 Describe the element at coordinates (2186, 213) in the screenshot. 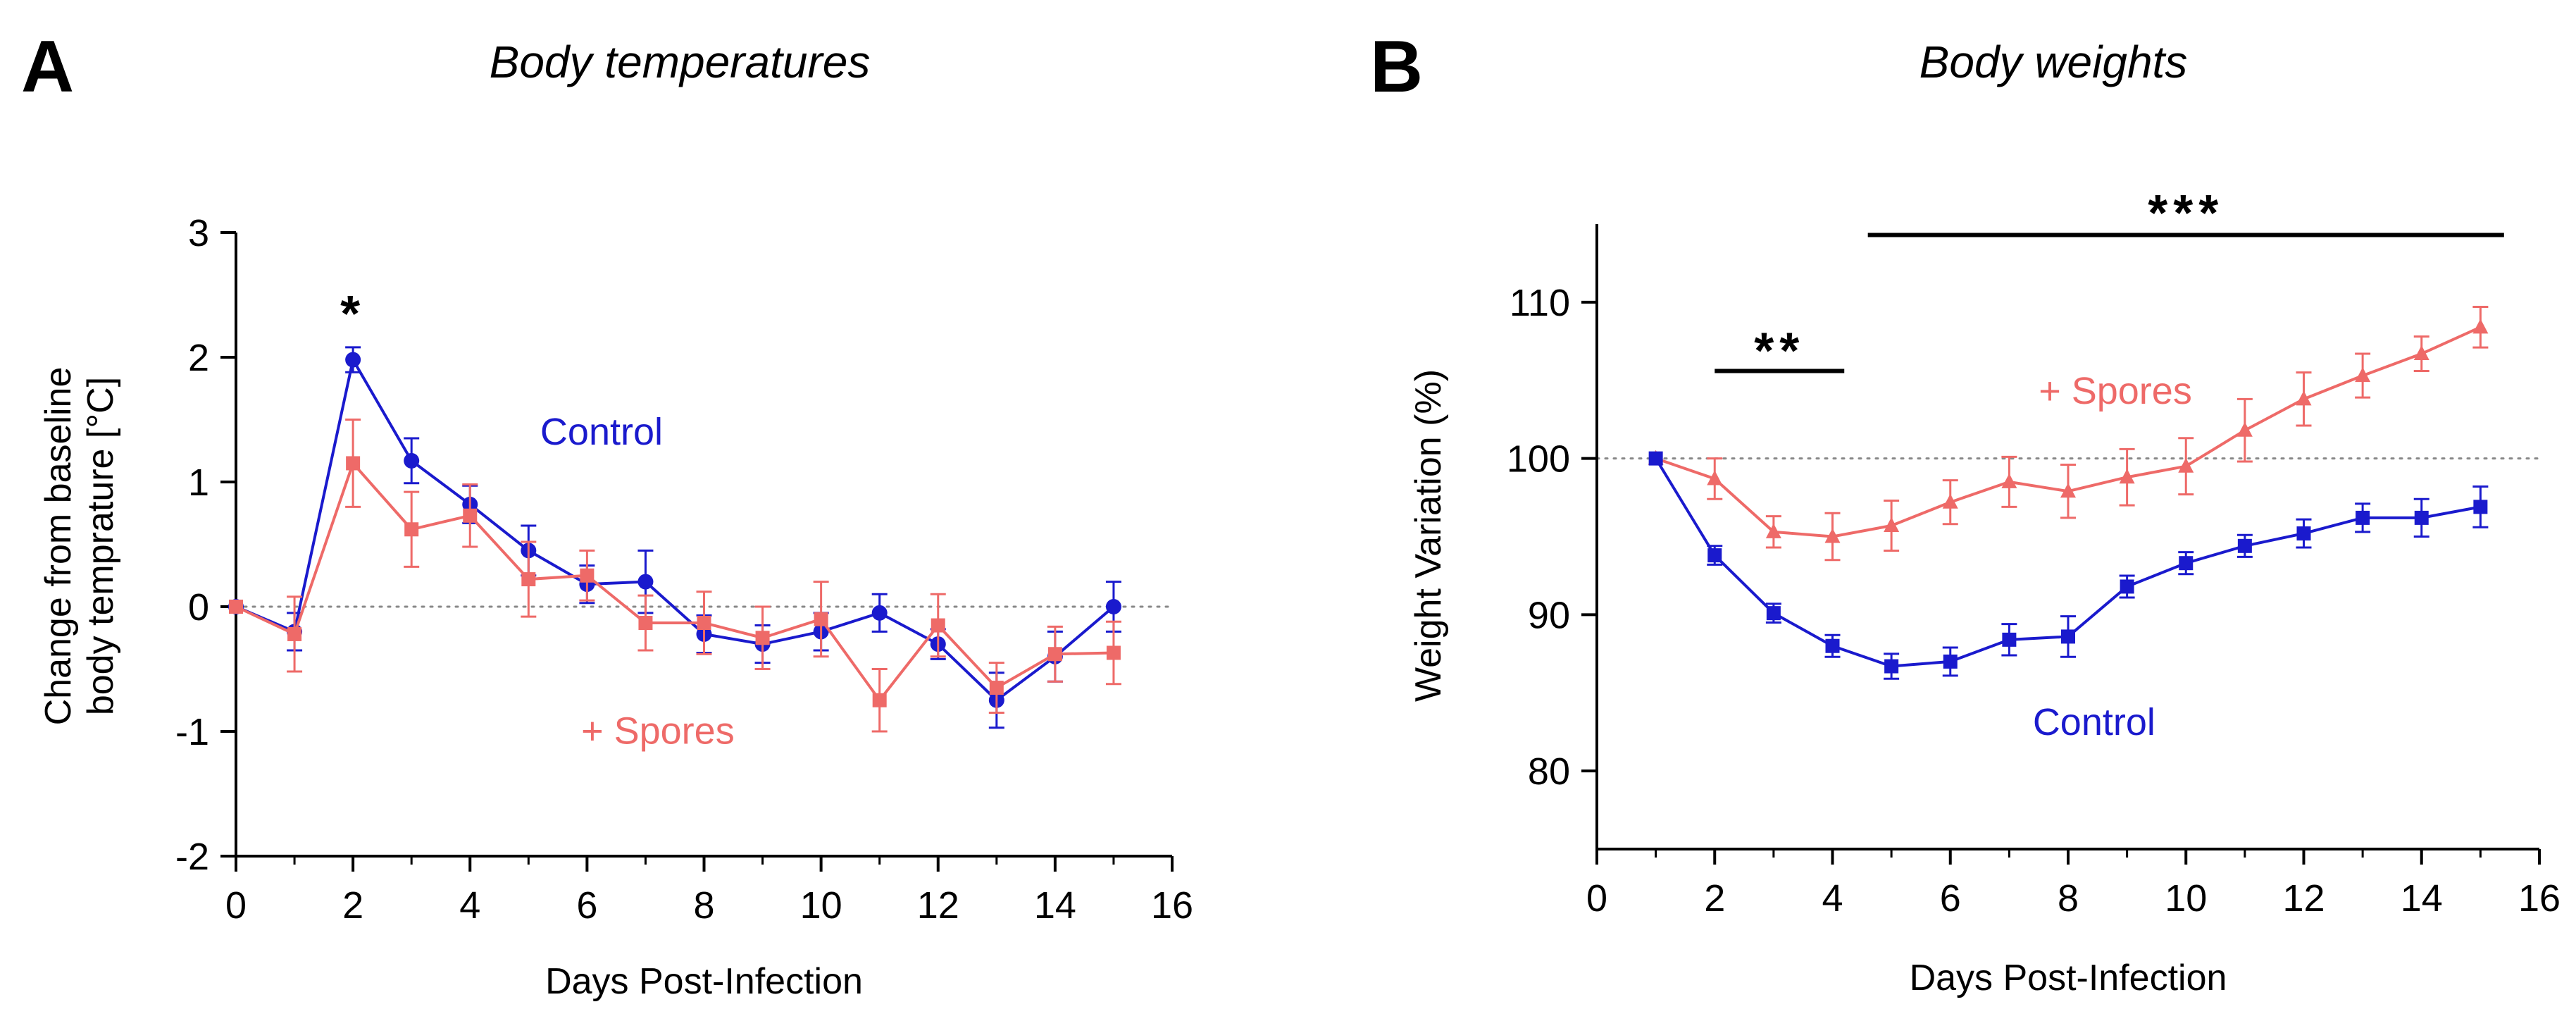

I see `significance-label: ***` at that location.